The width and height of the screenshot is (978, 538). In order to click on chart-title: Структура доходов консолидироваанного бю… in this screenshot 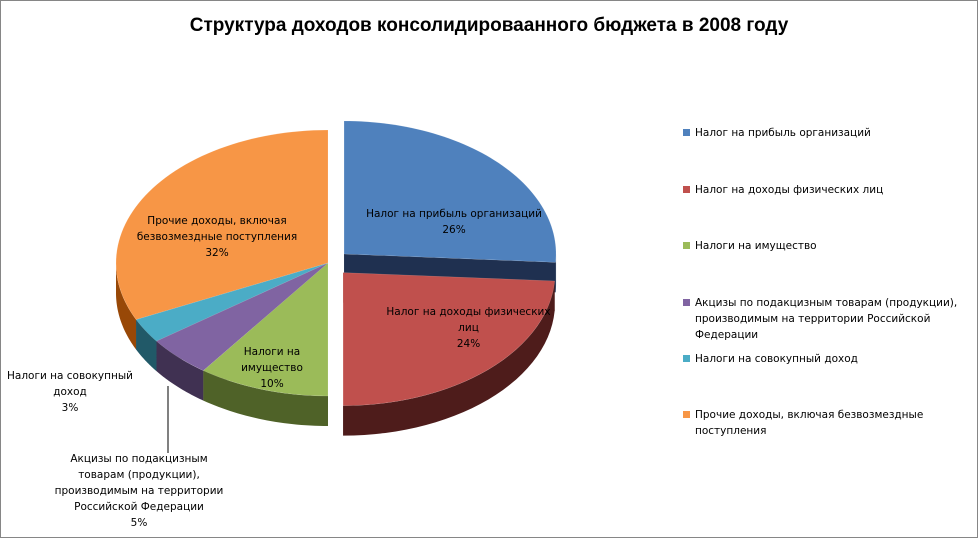, I will do `click(489, 25)`.